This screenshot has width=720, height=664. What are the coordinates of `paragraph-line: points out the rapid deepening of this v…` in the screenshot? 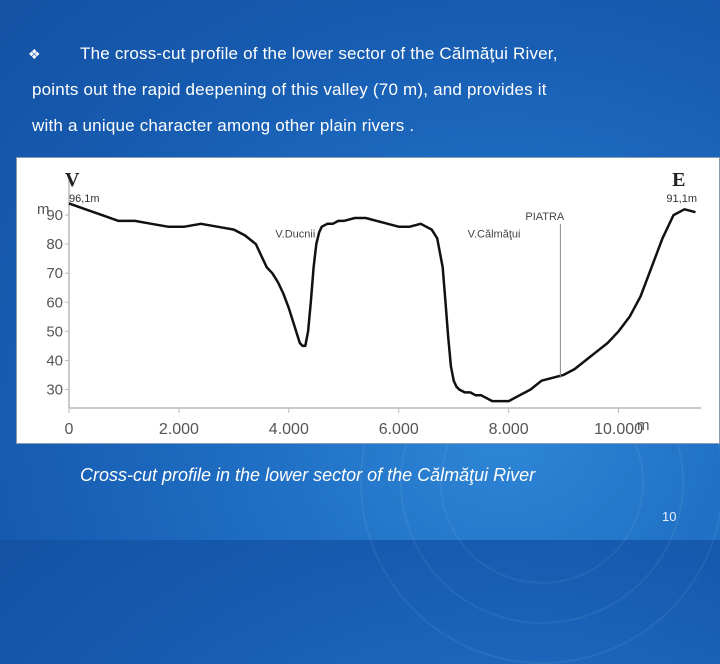 It's located at (289, 89).